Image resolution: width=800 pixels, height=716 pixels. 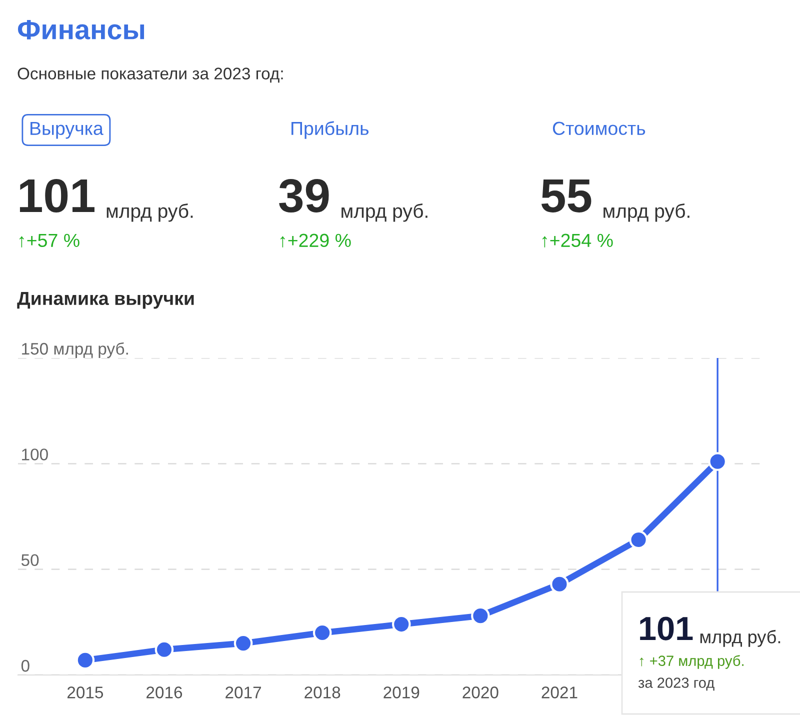 What do you see at coordinates (75, 350) in the screenshot?
I see `y-tick-label: 150 млрд руб.` at bounding box center [75, 350].